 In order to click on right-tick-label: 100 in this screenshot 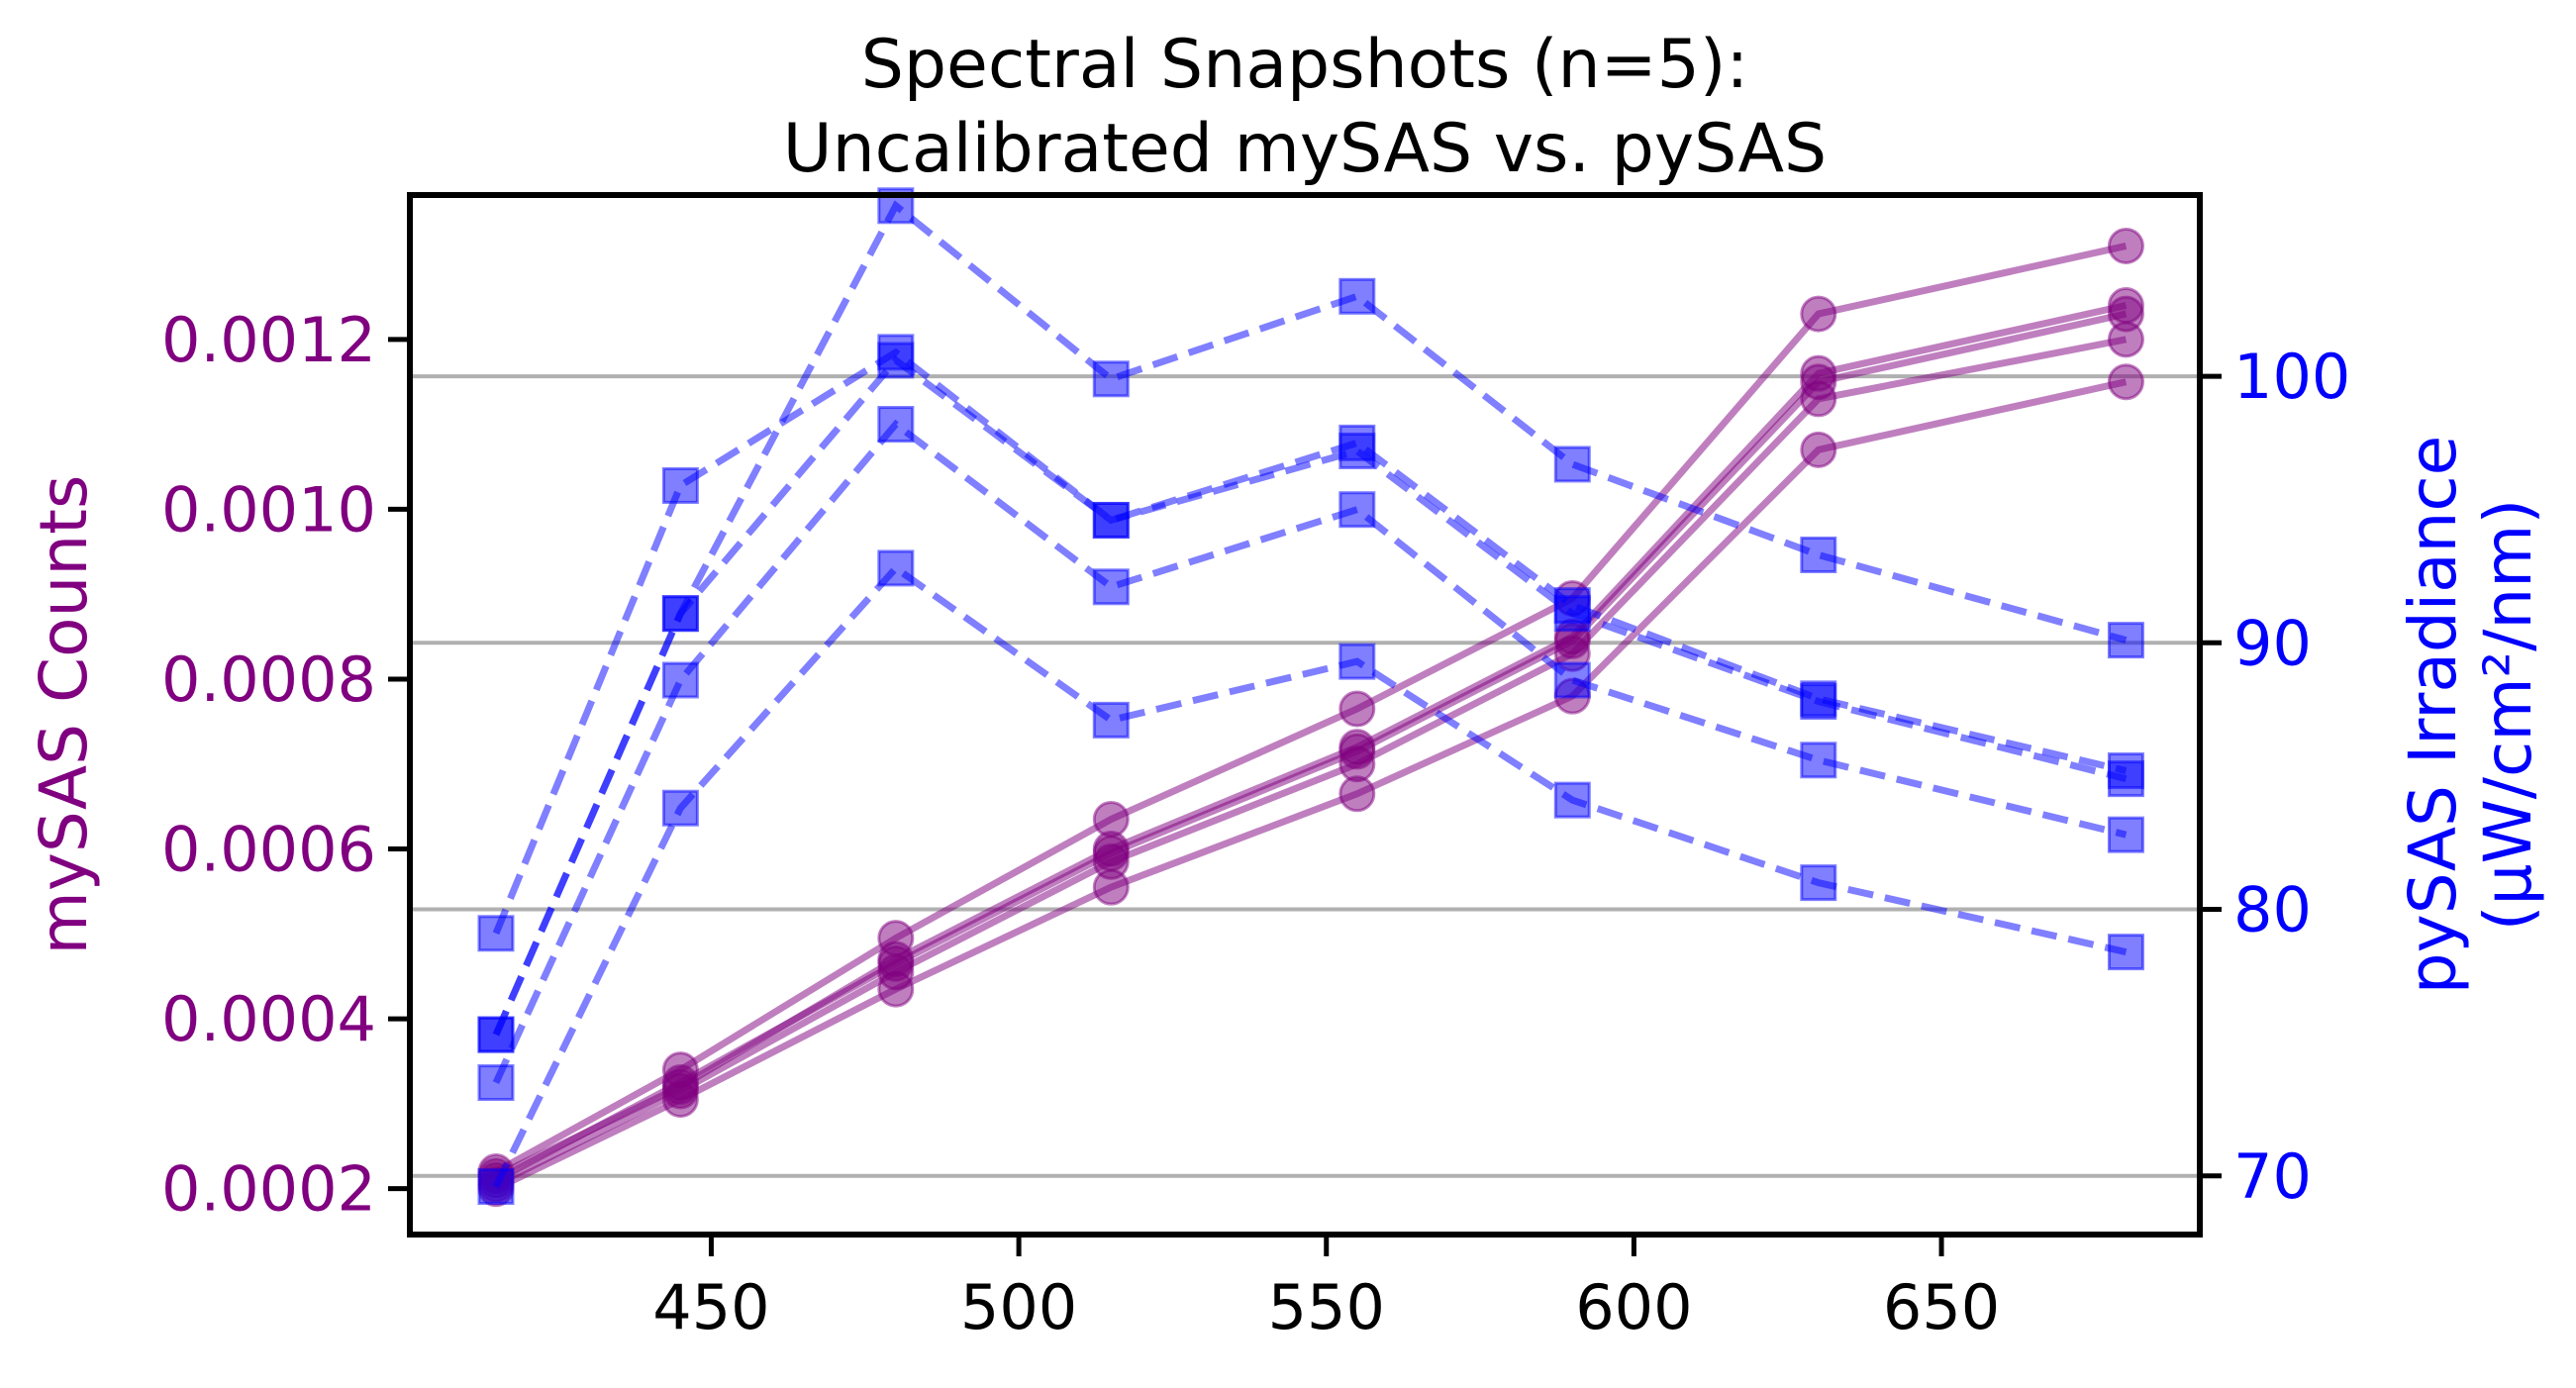, I will do `click(2291, 377)`.